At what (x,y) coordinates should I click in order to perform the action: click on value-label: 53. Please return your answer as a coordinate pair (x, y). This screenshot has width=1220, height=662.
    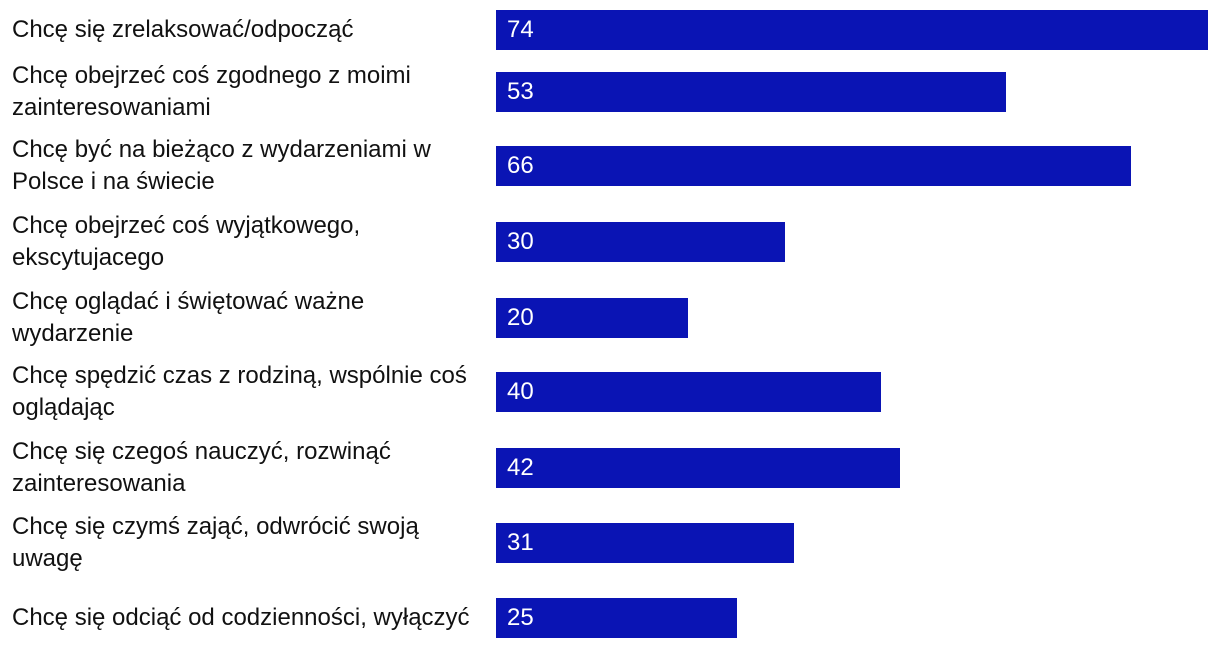
    Looking at the image, I should click on (520, 91).